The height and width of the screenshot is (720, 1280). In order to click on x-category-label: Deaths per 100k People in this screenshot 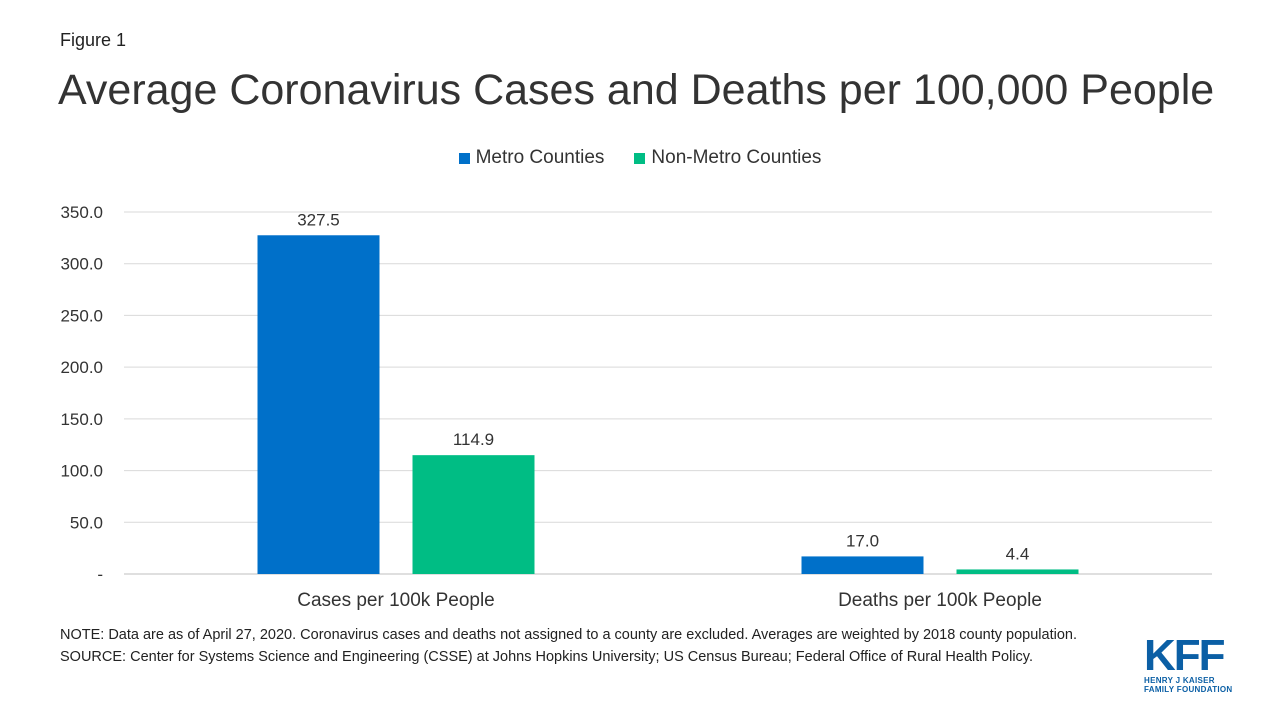, I will do `click(940, 600)`.